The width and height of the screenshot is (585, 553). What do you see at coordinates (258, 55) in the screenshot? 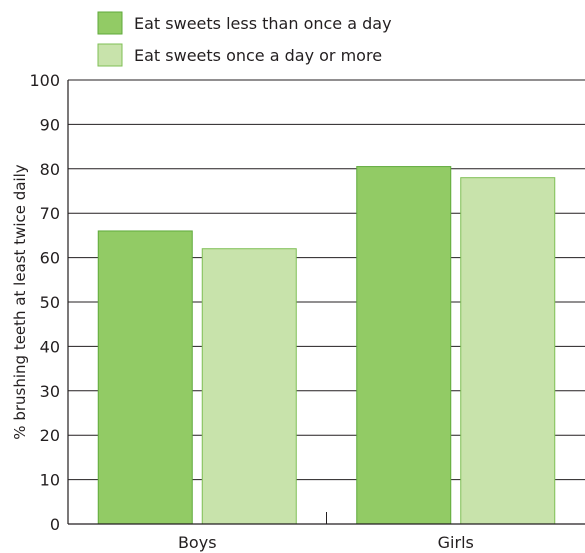
I see `legend-label-once-or-more: Eat sweets once a day or more` at bounding box center [258, 55].